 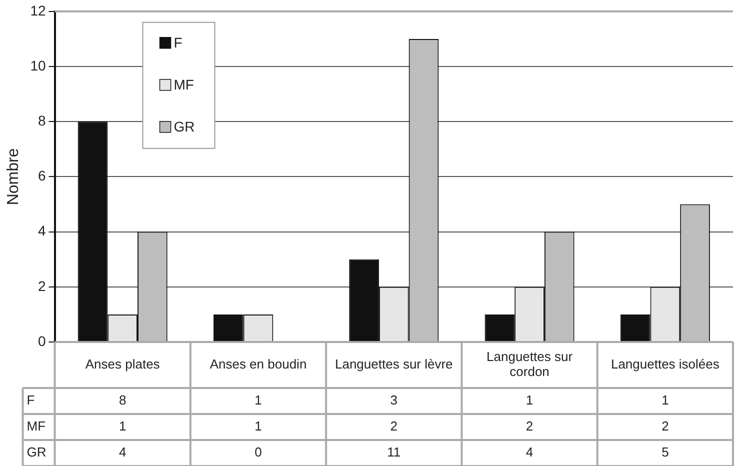 What do you see at coordinates (665, 452) in the screenshot?
I see `data-label: 5` at bounding box center [665, 452].